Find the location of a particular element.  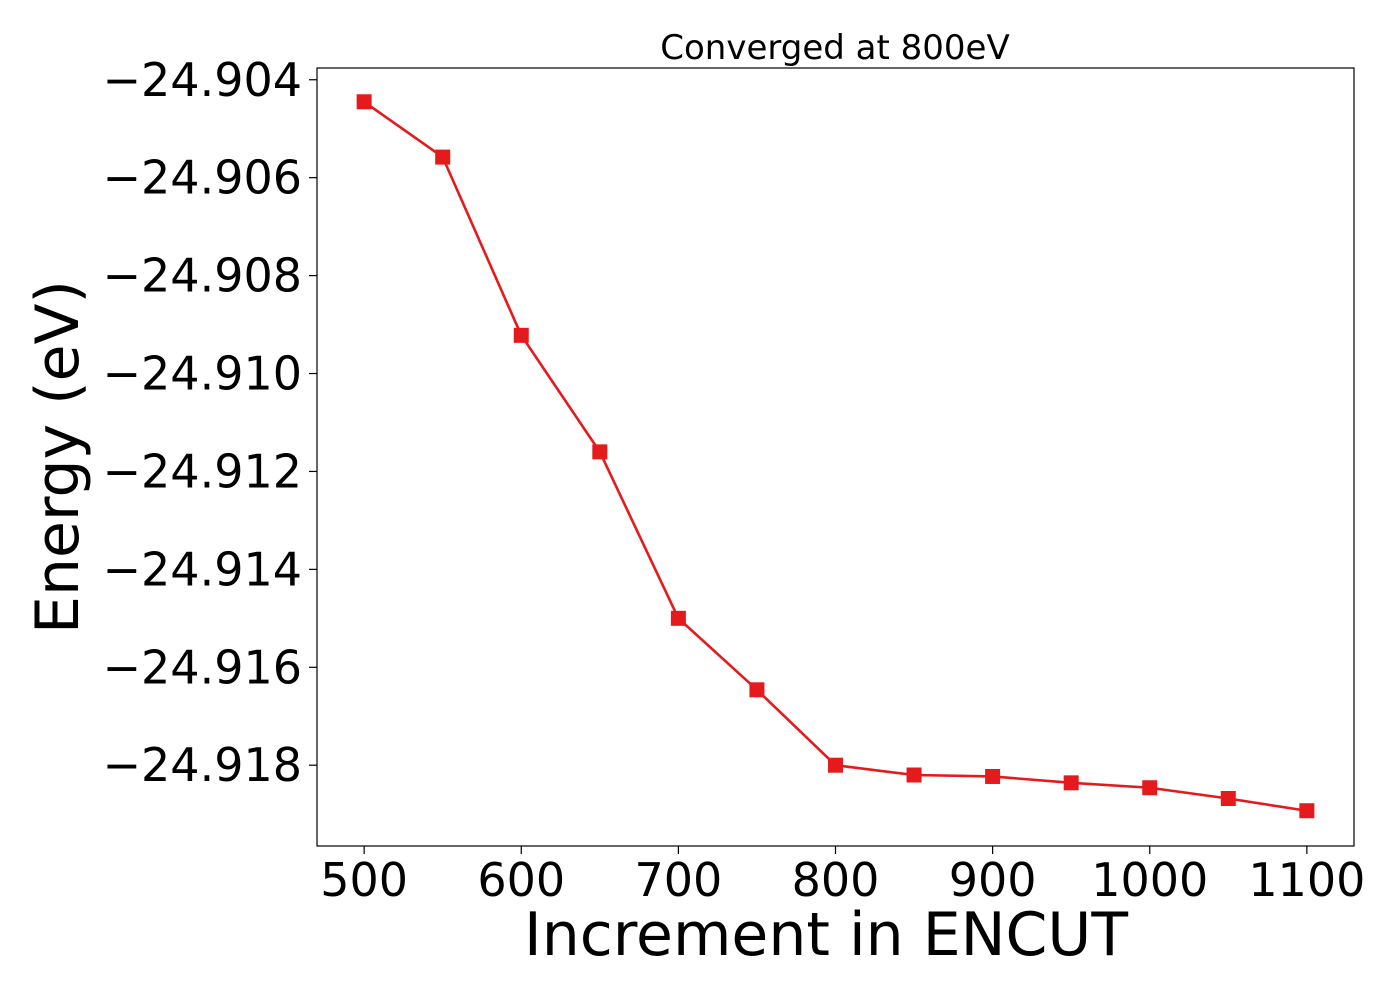

y-tick-label: −24.906 is located at coordinates (203, 178).